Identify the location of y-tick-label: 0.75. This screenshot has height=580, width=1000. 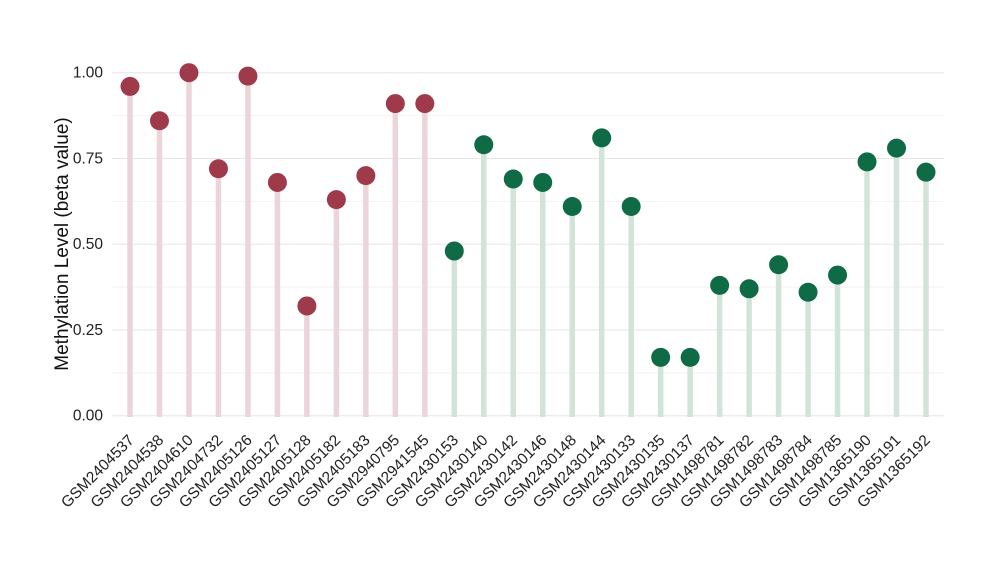
(88, 158).